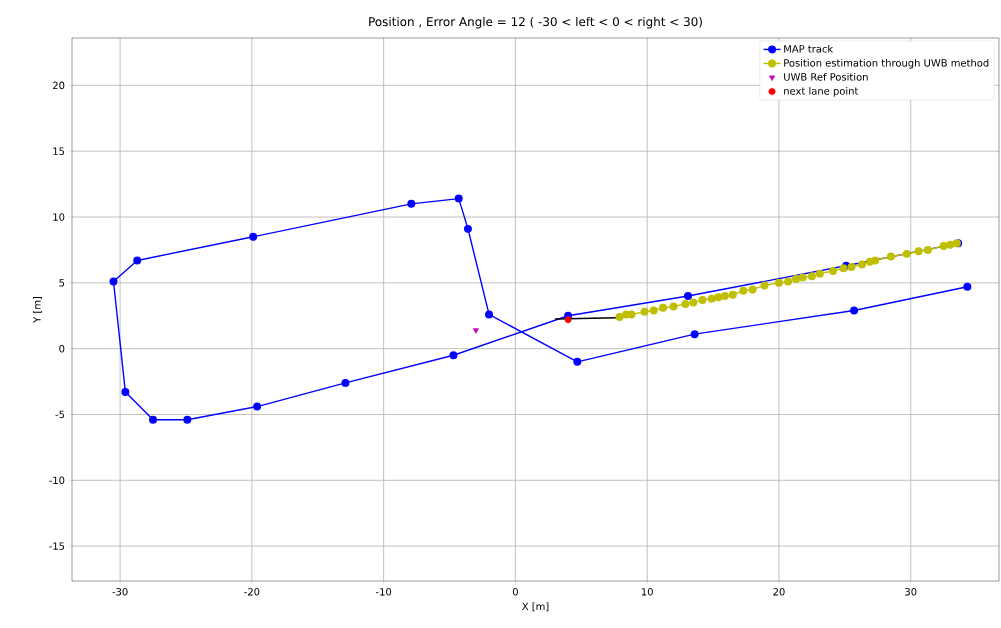 Image resolution: width=1001 pixels, height=628 pixels. I want to click on x-tick-label: 20, so click(779, 592).